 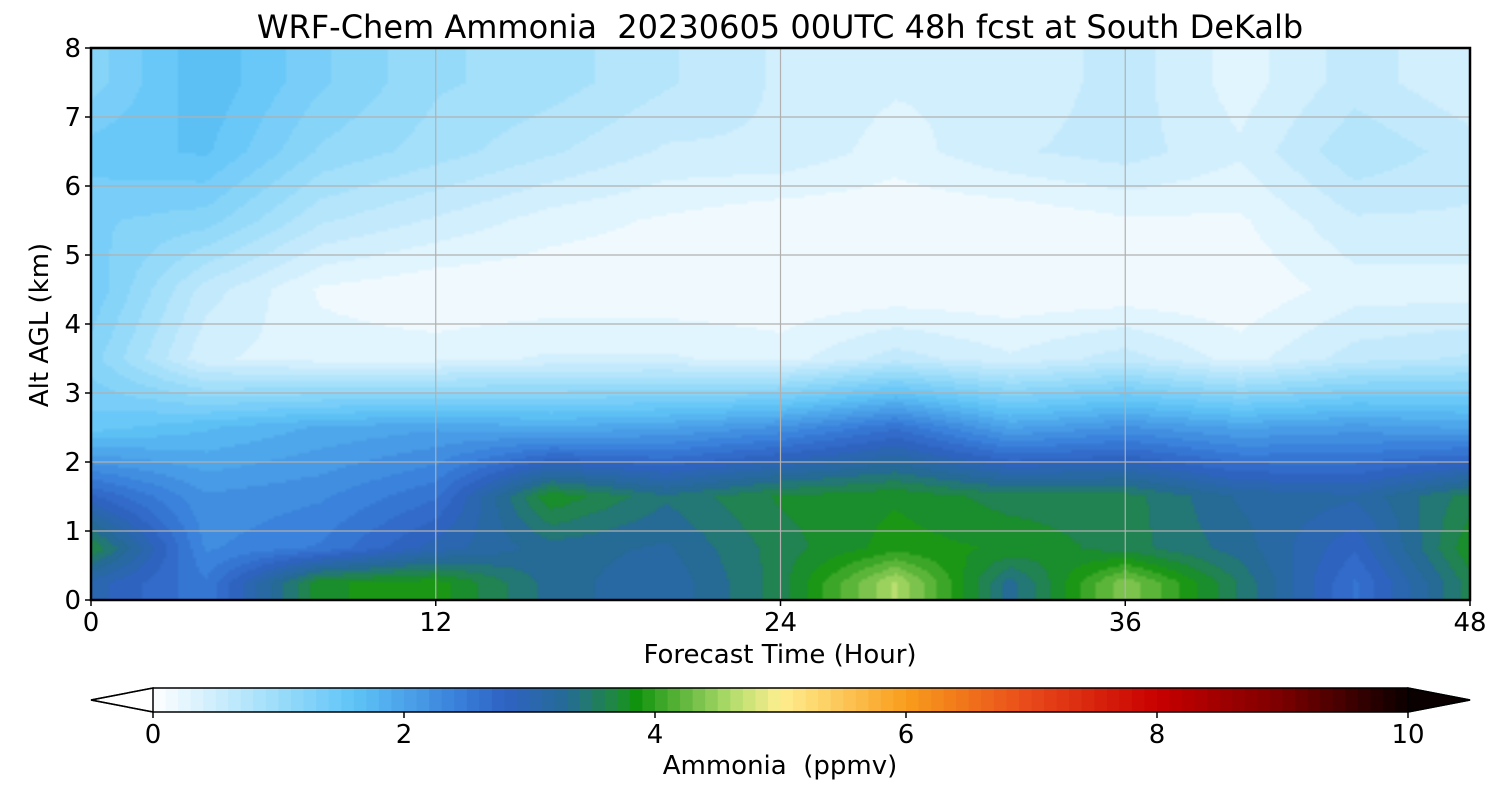 I want to click on colorbar-min-extend-arrow, so click(x=122, y=700).